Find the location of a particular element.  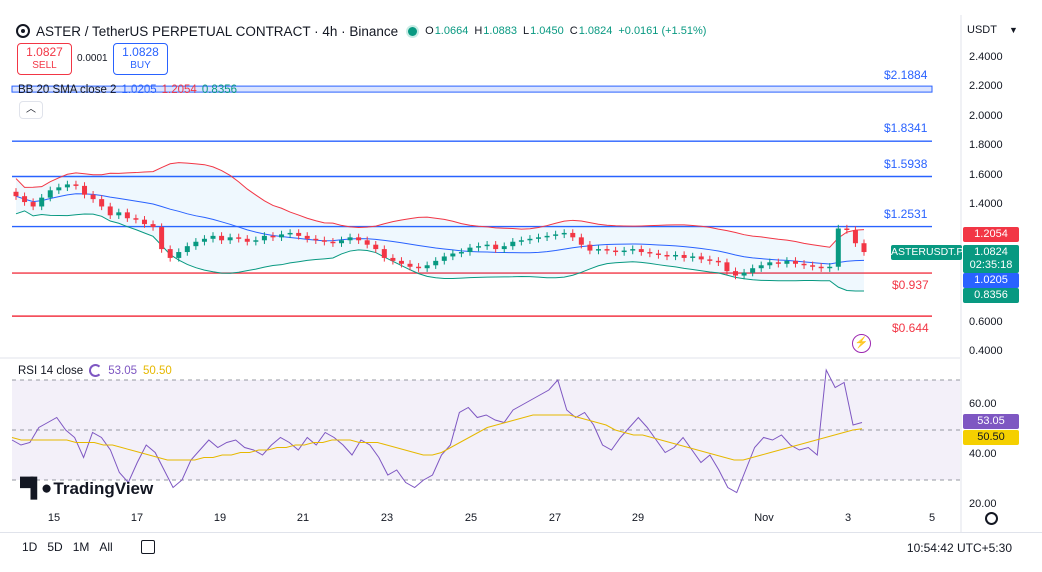

range-button-all: All is located at coordinates (106, 547).